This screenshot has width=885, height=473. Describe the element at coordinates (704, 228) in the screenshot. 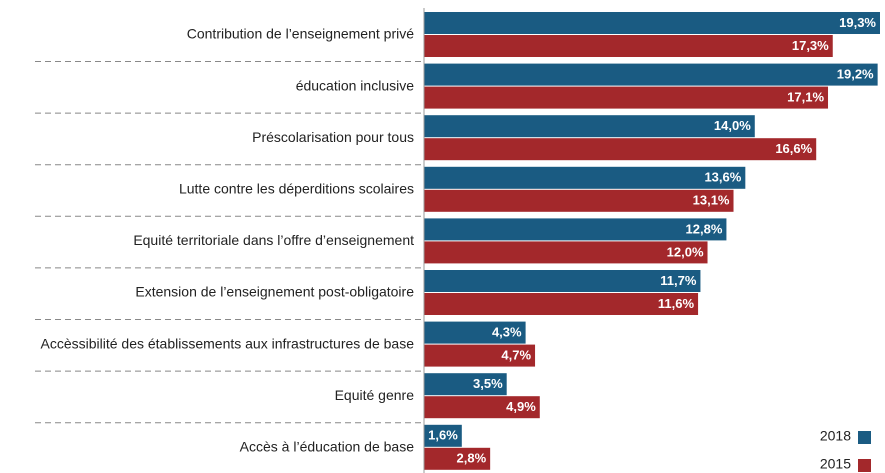

I see `value-label: 12,8%` at that location.